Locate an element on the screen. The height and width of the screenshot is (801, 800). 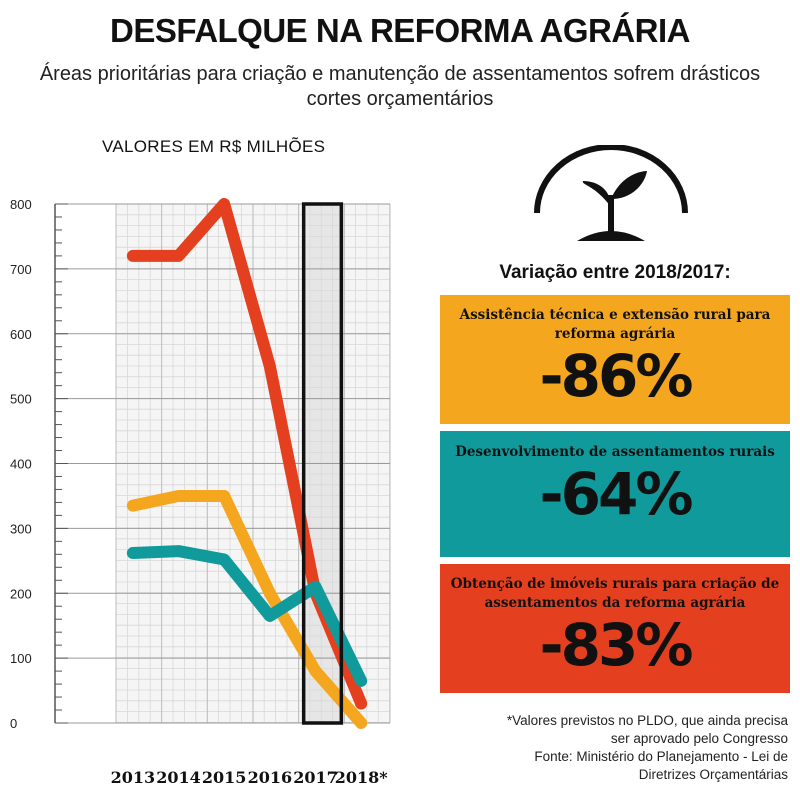
y-tick-label: 0 is located at coordinates (13, 723).